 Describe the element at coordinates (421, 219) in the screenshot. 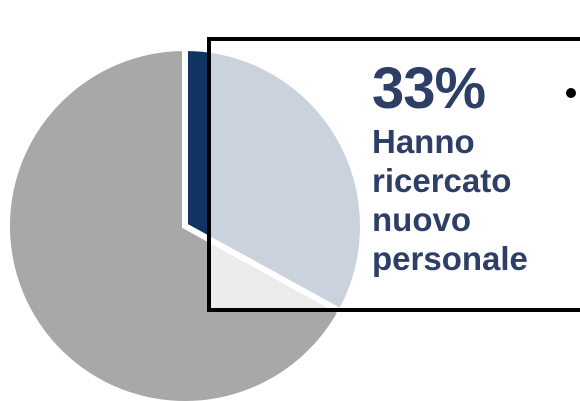

I see `callout-caption-line: nuovo` at that location.